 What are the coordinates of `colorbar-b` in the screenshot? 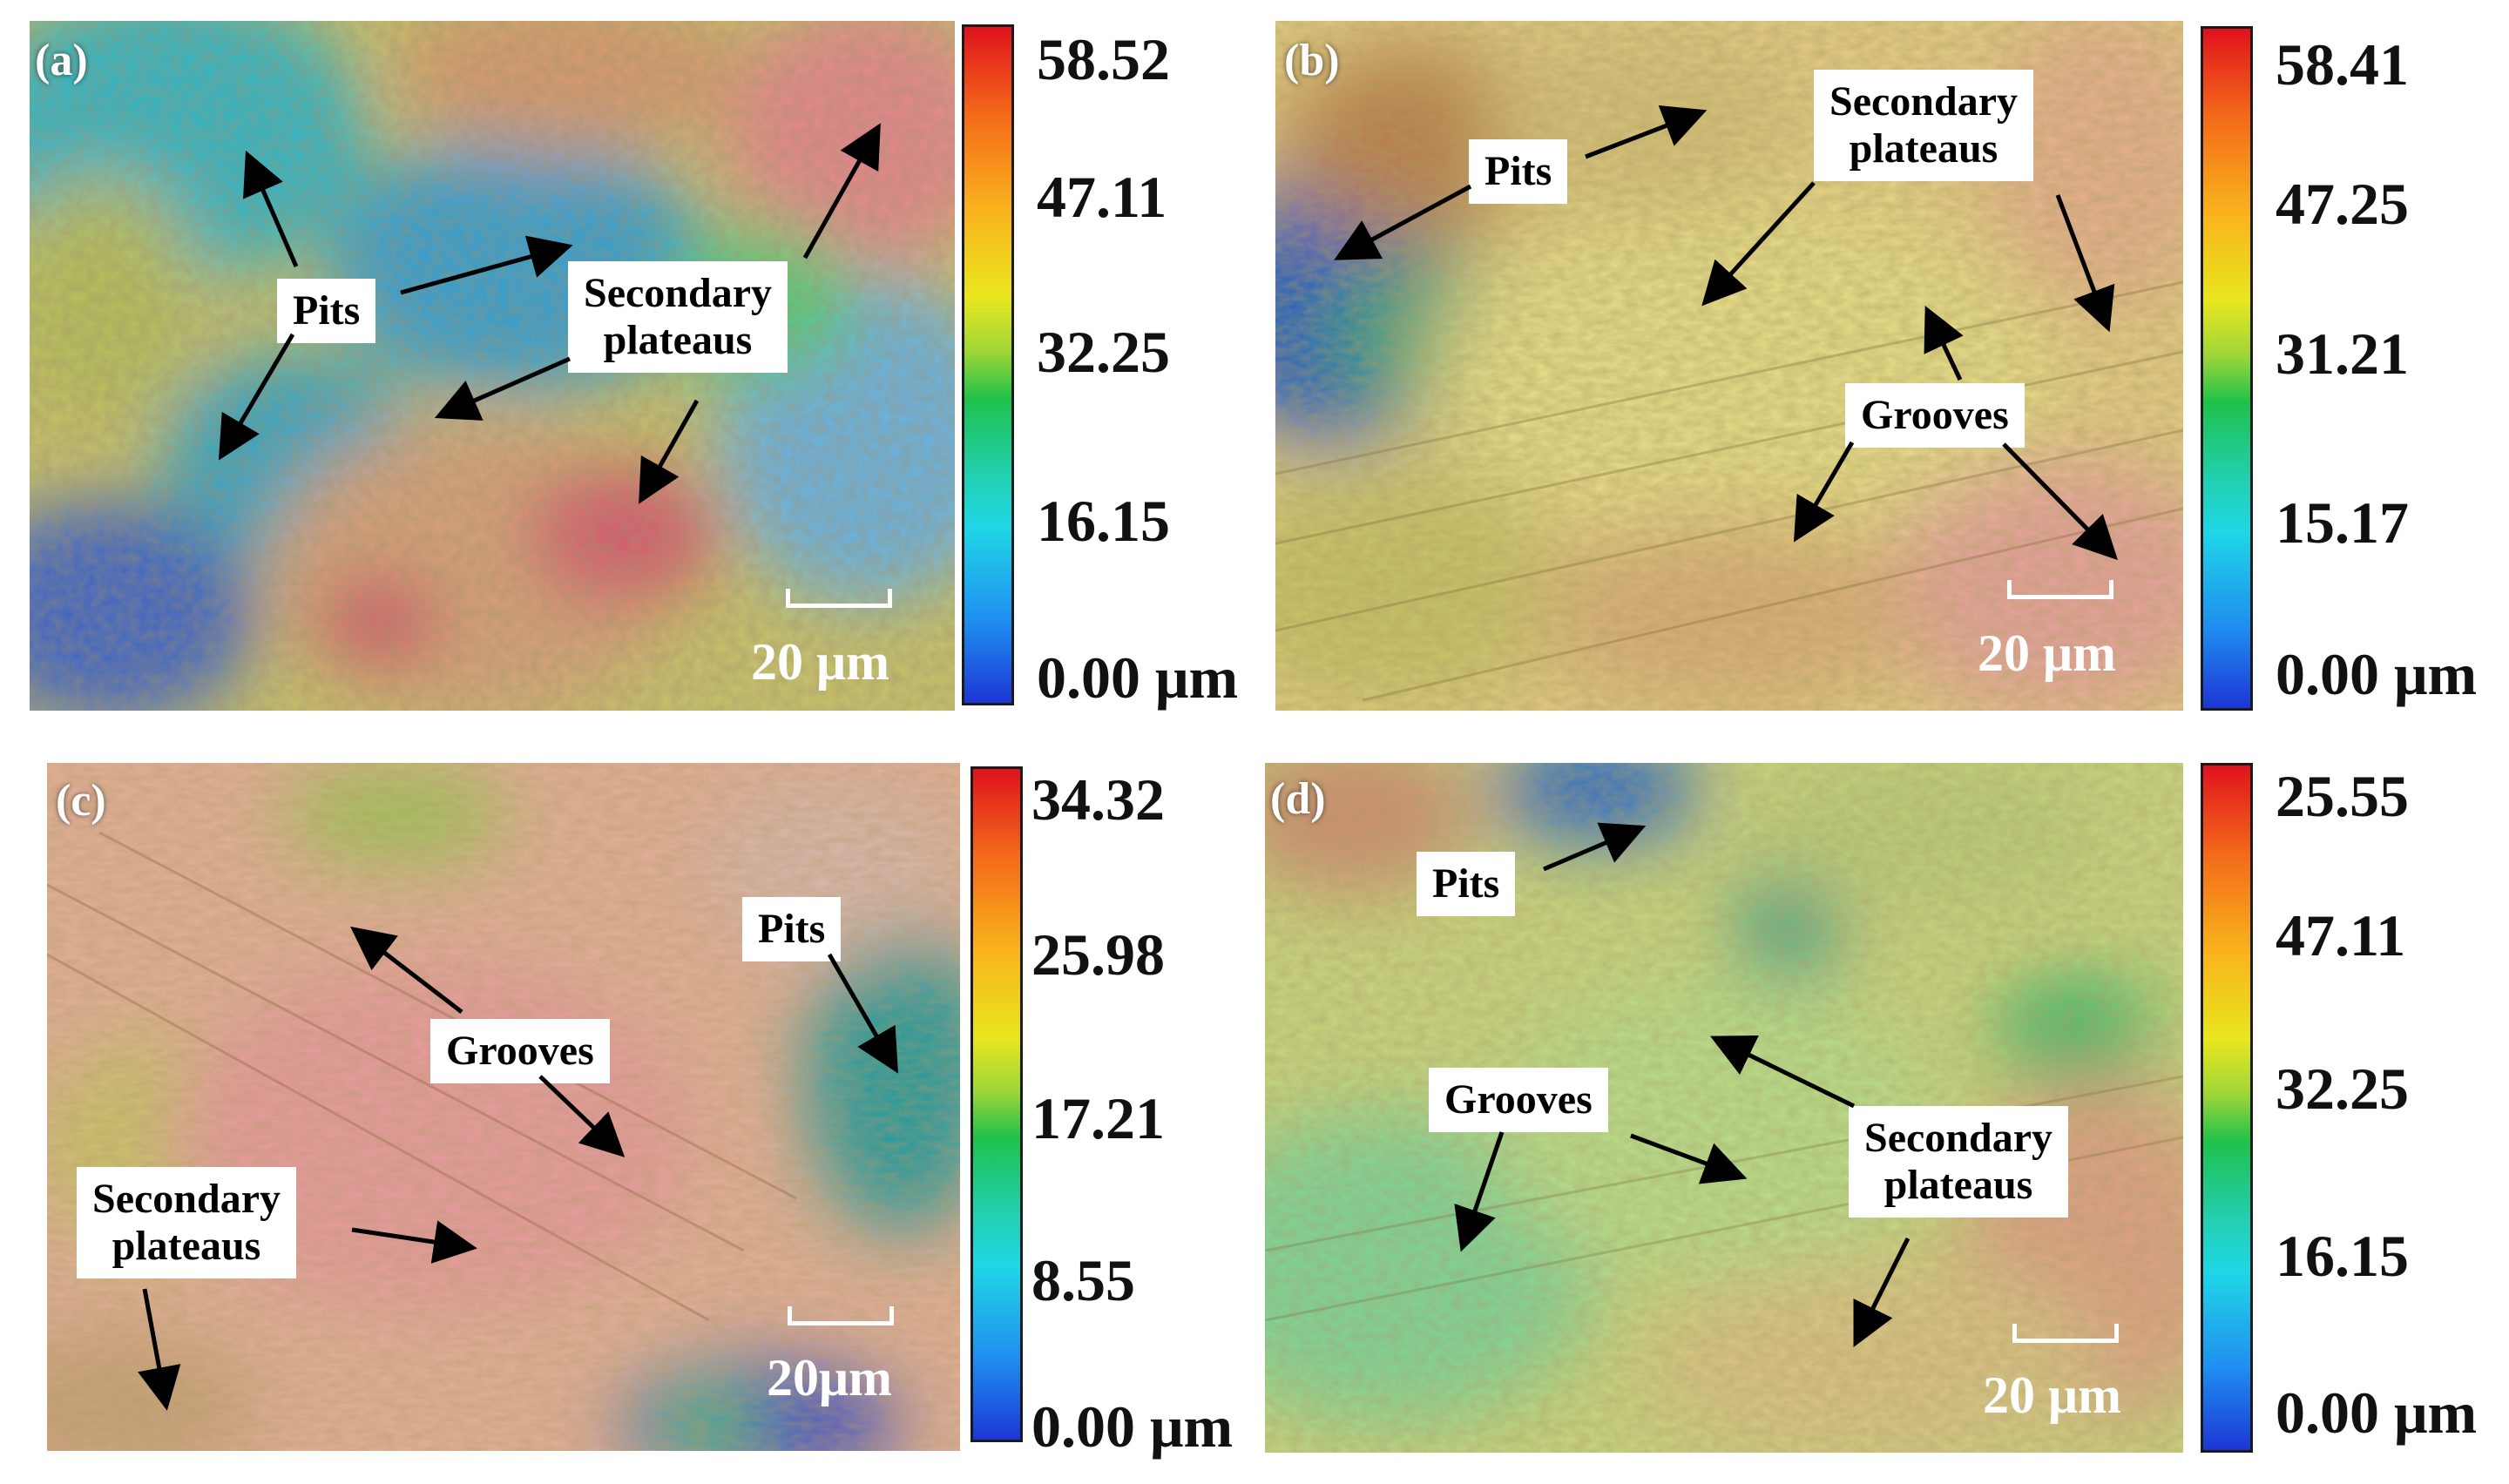 It's located at (2227, 369).